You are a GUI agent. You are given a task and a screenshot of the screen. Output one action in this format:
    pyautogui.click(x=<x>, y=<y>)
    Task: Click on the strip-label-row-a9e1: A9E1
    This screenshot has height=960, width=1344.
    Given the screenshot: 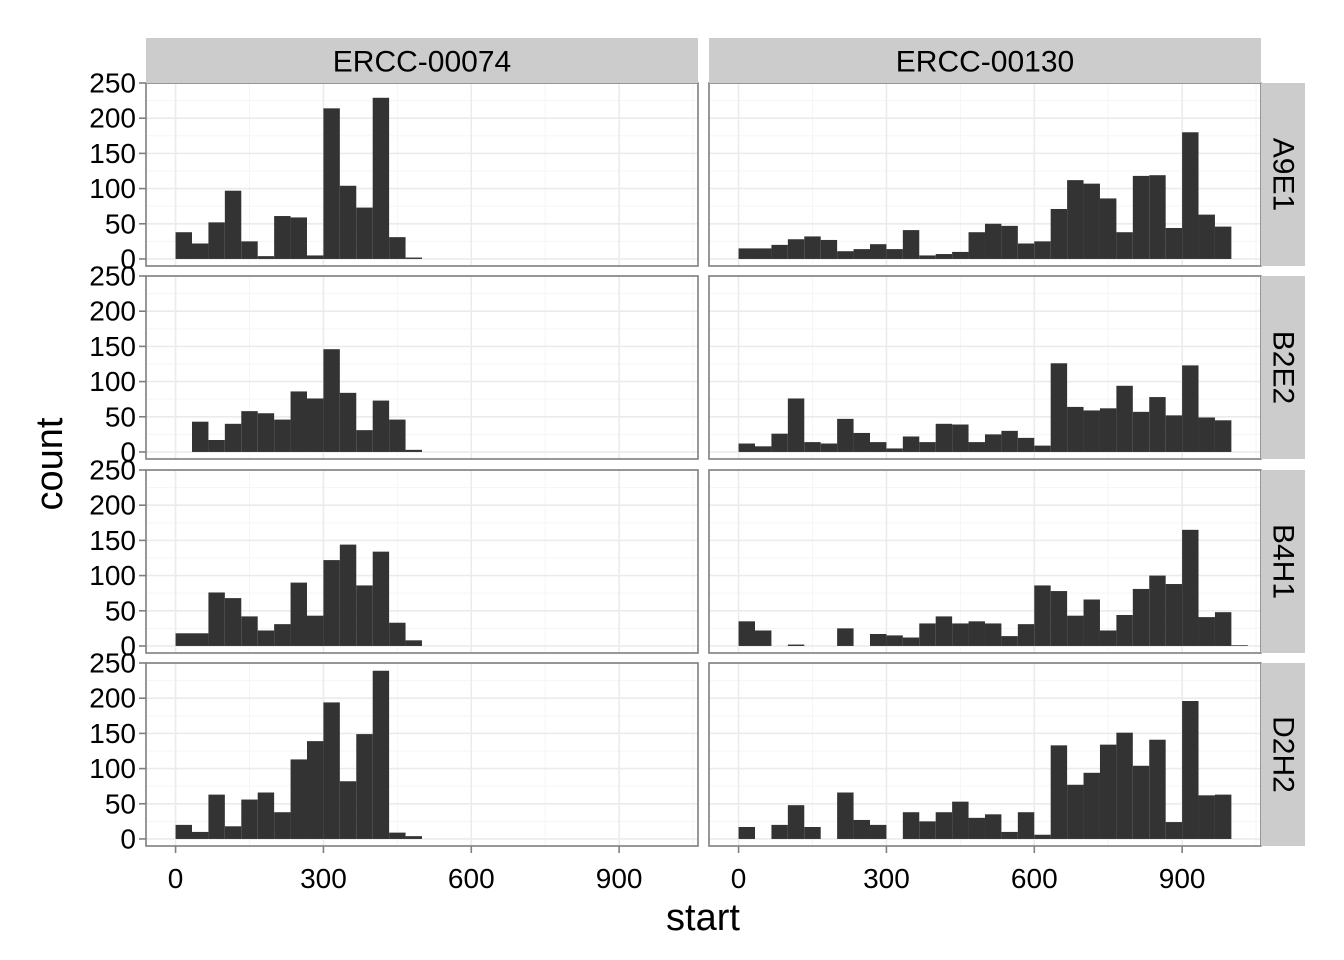 What is the action you would take?
    pyautogui.click(x=1283, y=174)
    